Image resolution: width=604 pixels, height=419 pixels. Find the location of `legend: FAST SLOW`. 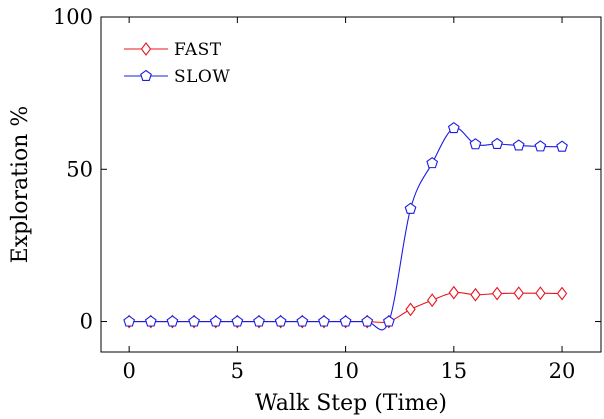

legend: FAST SLOW is located at coordinates (177, 63).